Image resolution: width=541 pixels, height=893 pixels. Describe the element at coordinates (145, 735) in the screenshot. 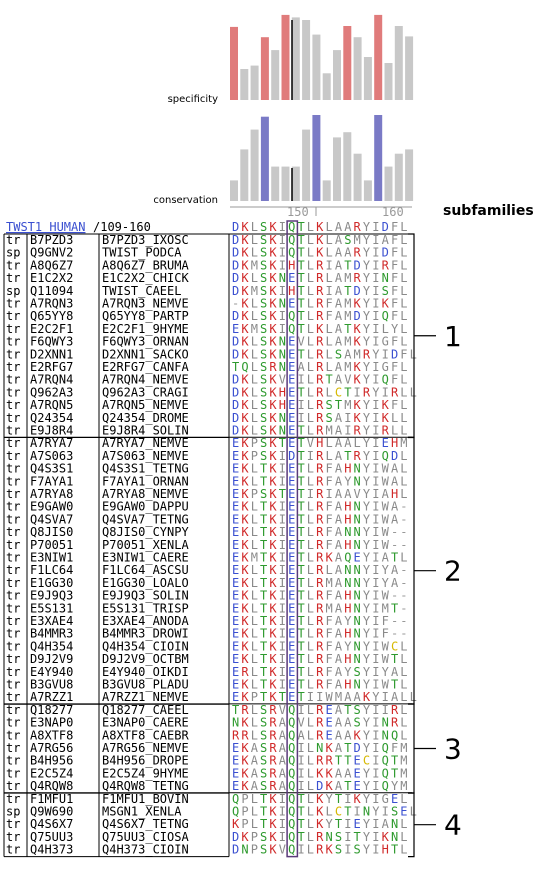

I see `row-entry-id: A8XTF8_CAEBR` at that location.